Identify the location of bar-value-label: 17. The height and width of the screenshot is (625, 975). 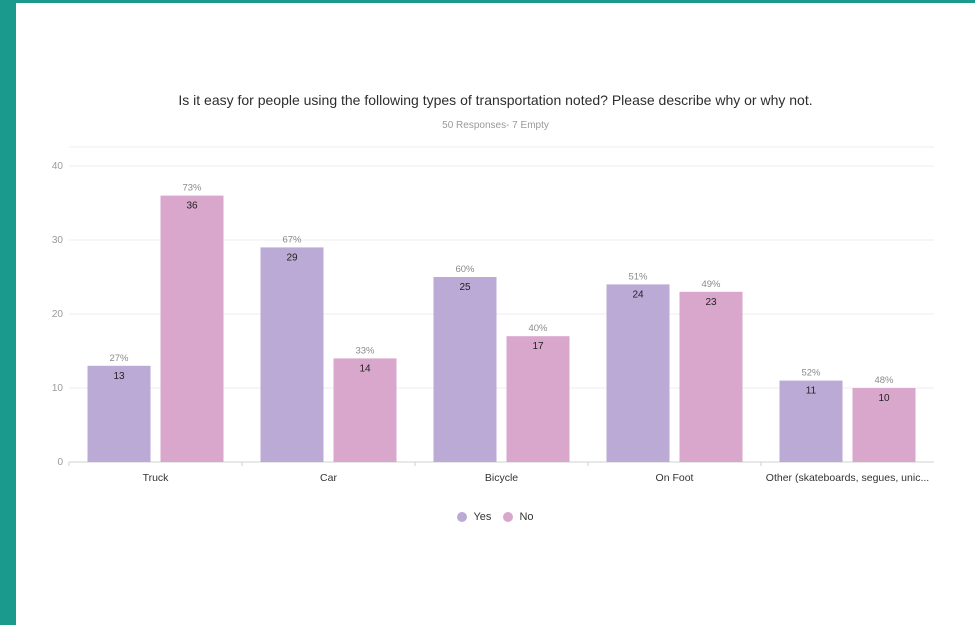
(538, 346).